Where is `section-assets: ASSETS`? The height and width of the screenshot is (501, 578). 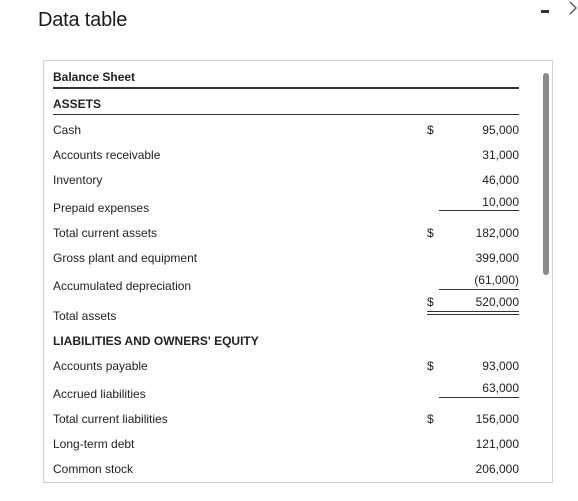 section-assets: ASSETS is located at coordinates (77, 104).